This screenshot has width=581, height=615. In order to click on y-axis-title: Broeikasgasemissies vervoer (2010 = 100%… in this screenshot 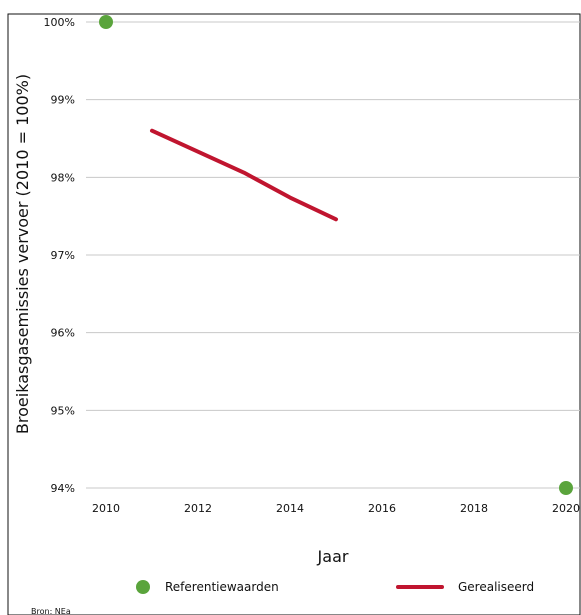, I will do `click(22, 254)`.